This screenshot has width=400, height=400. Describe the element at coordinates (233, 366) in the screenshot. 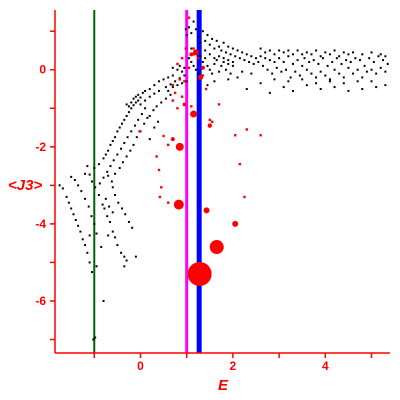

I see `x-tick-labels: 0 2 4` at that location.